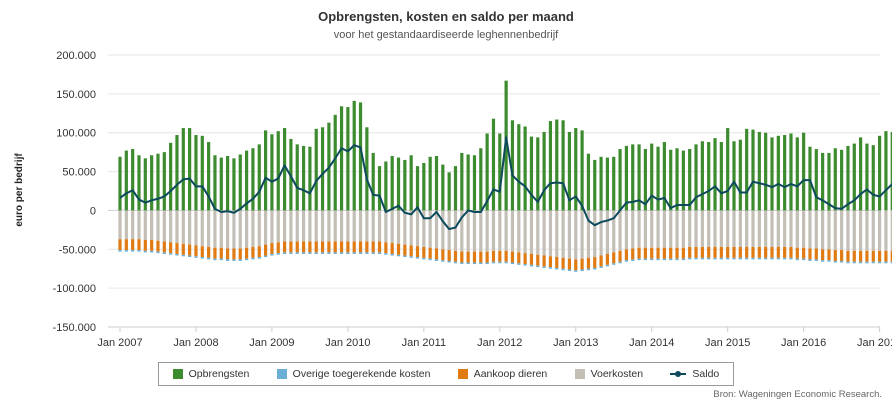 The image size is (892, 414). Describe the element at coordinates (502, 374) in the screenshot. I see `legend-item-aankoop: Aankoop dieren` at that location.